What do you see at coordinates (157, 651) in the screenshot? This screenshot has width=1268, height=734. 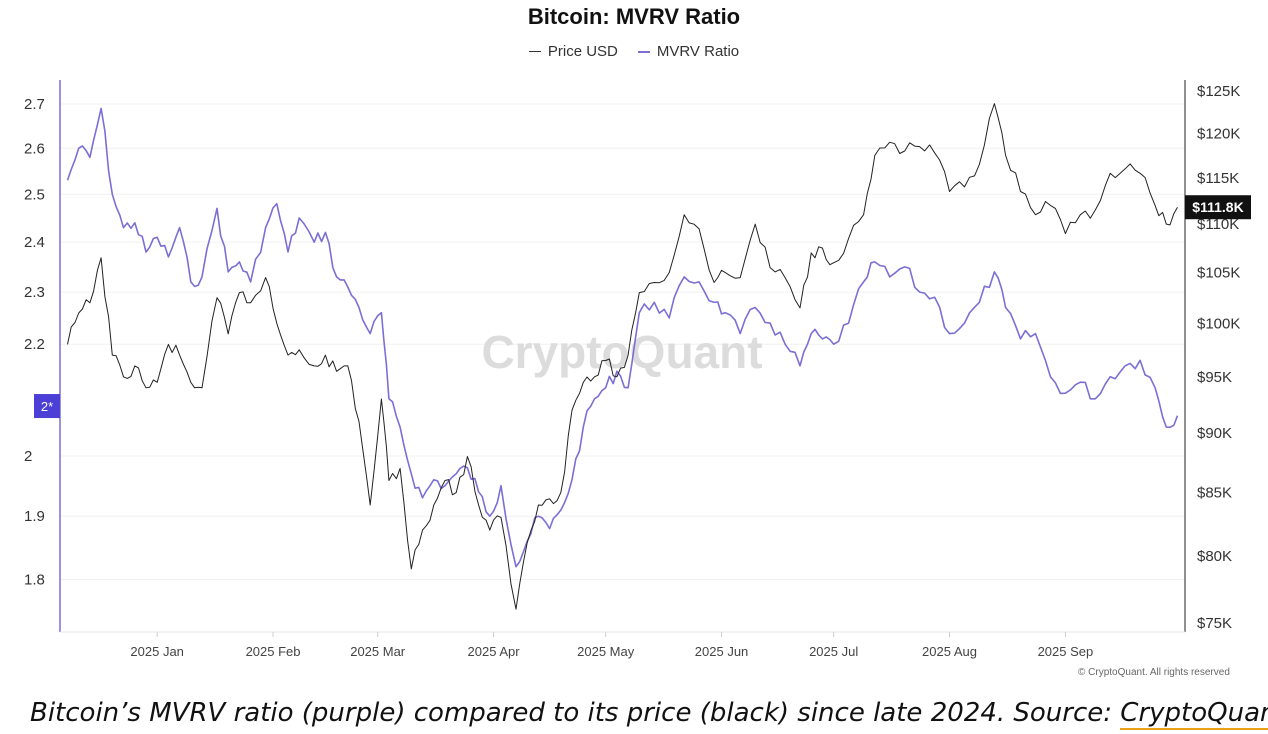 I see `x-tick-label: 2025 Jan` at bounding box center [157, 651].